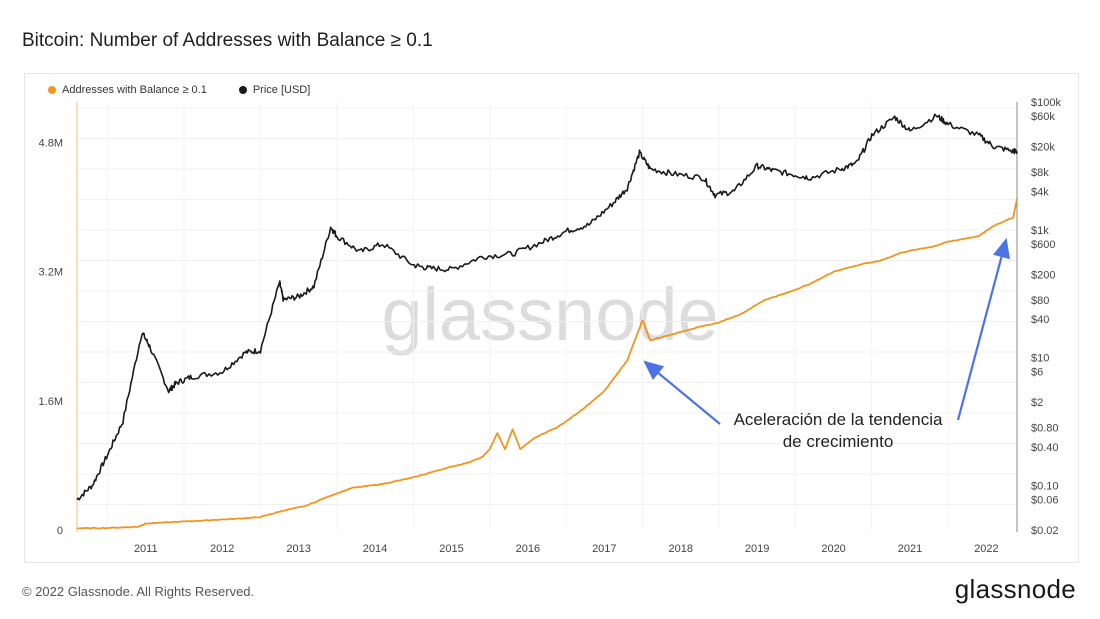 This screenshot has width=1100, height=619. Describe the element at coordinates (1045, 448) in the screenshot. I see `y-right-tick-label: $0.40` at that location.